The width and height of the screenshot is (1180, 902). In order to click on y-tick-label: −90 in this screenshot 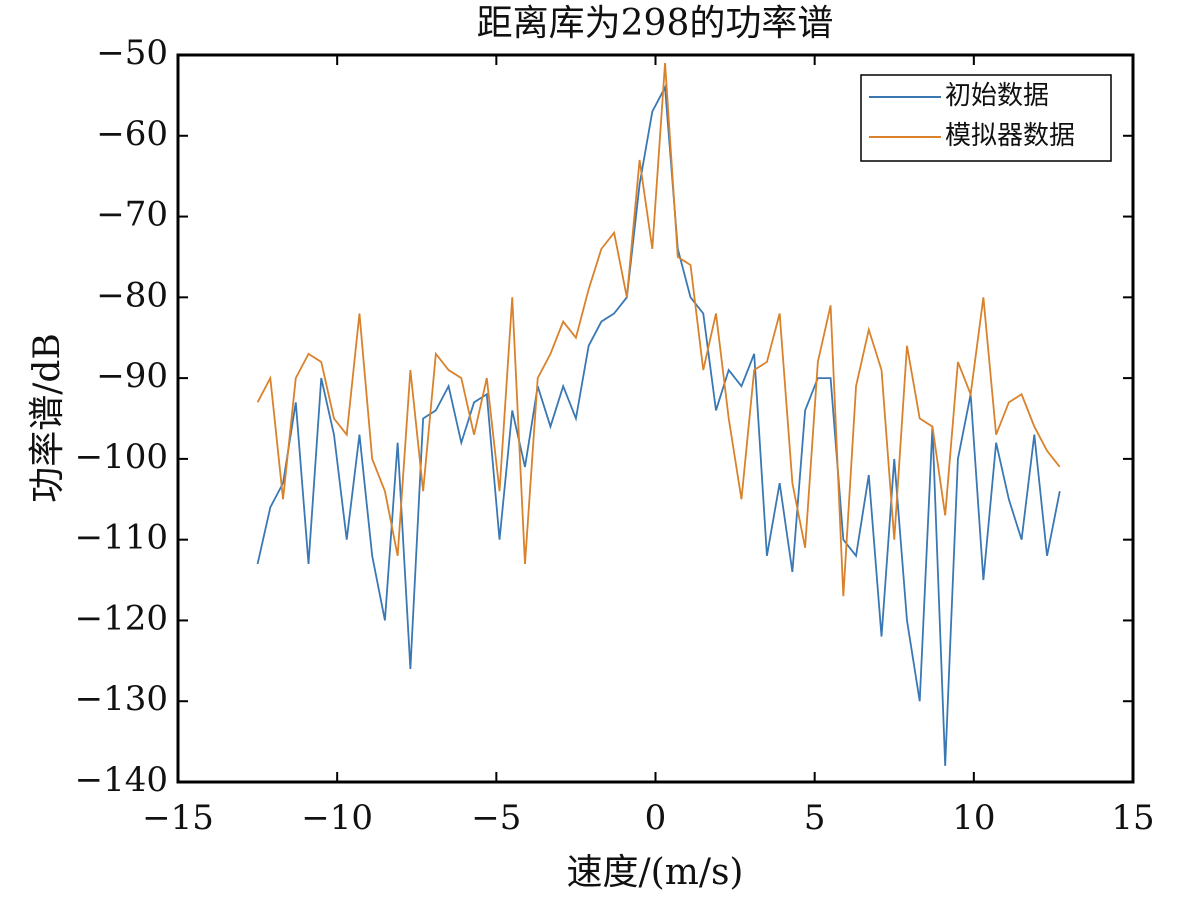, I will do `click(132, 376)`.